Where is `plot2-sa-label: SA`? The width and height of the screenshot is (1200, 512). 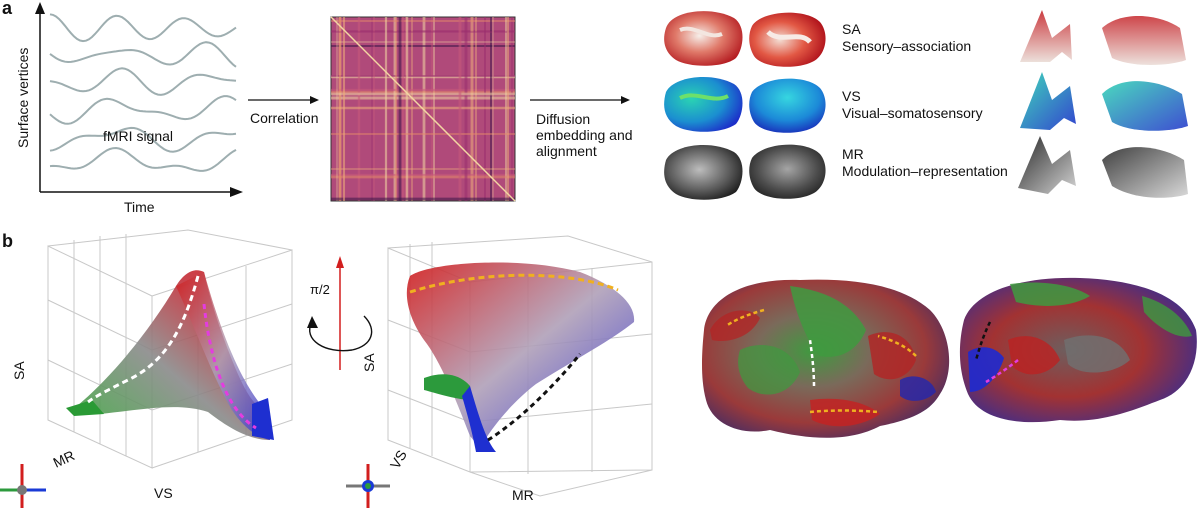
plot2-sa-label: SA is located at coordinates (369, 362).